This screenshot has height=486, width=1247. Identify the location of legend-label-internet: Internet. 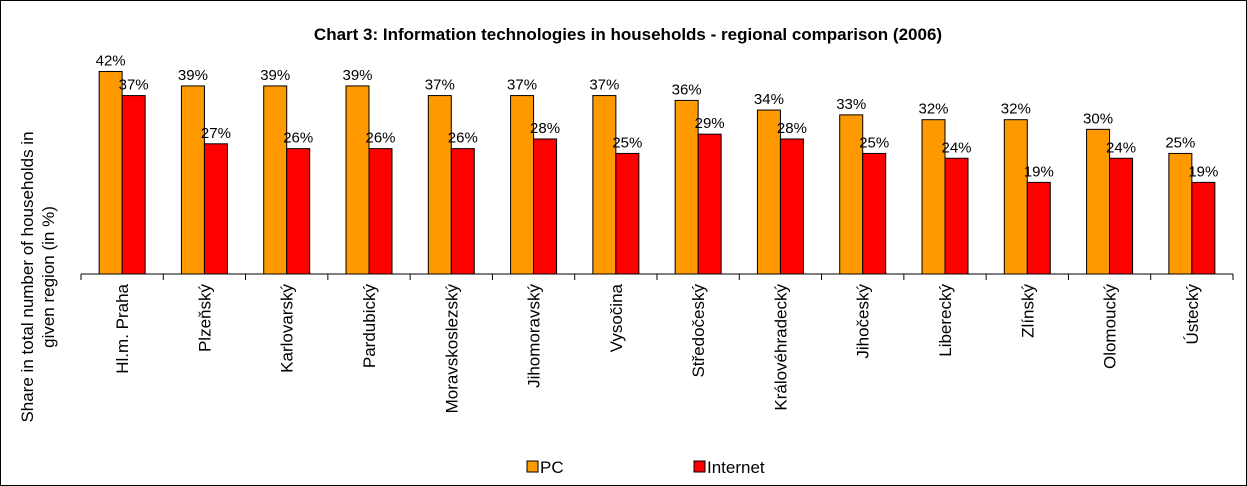
(736, 467).